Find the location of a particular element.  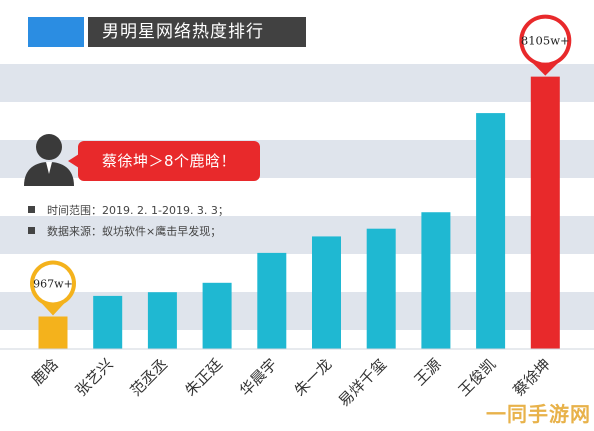

x-tick-label: 朱一龙 is located at coordinates (313, 377).